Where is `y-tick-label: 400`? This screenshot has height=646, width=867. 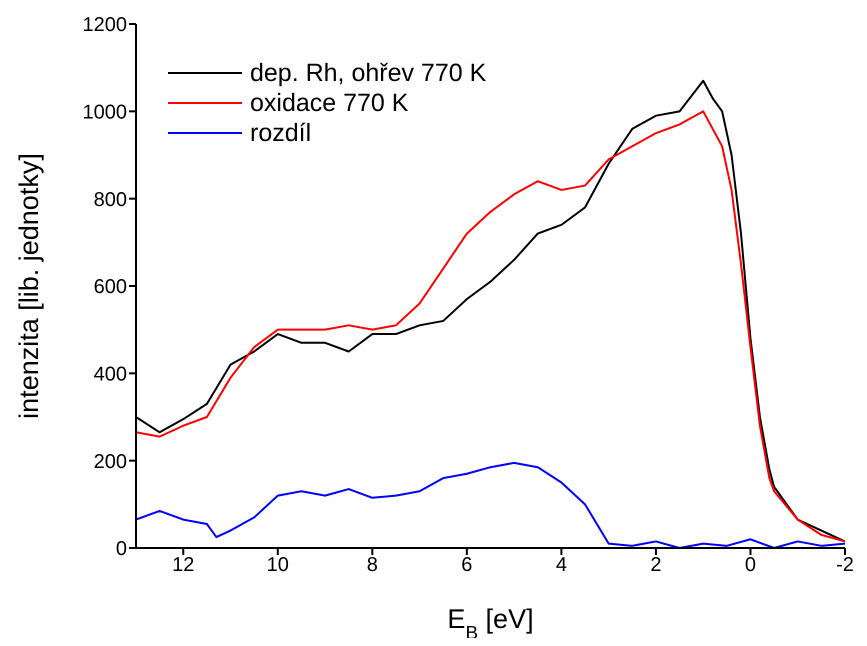 y-tick-label: 400 is located at coordinates (110, 374).